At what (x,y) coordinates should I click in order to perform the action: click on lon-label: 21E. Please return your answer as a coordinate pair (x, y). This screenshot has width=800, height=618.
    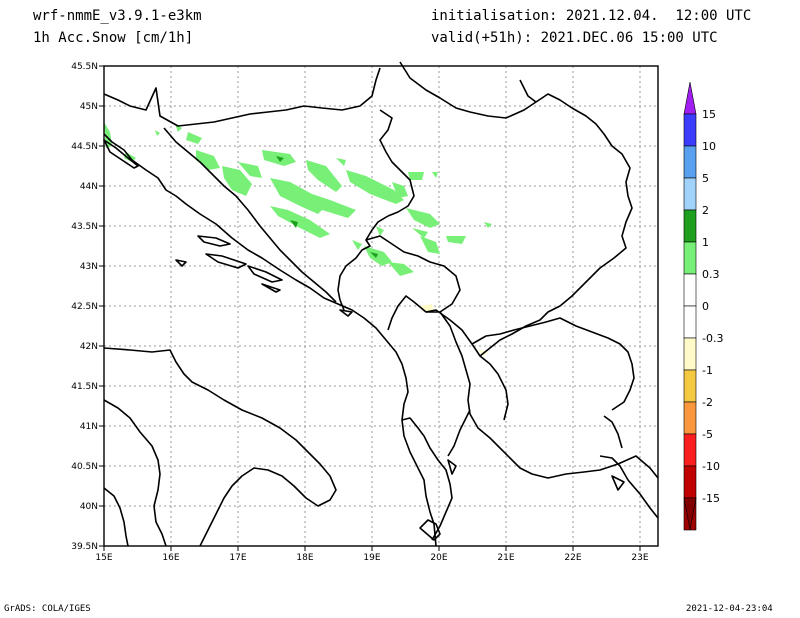
    Looking at the image, I should click on (505, 558).